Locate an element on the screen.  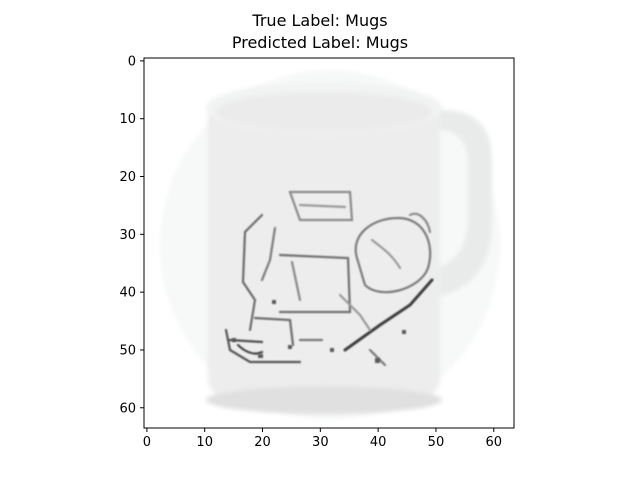
mug-sketch is located at coordinates (329, 278).